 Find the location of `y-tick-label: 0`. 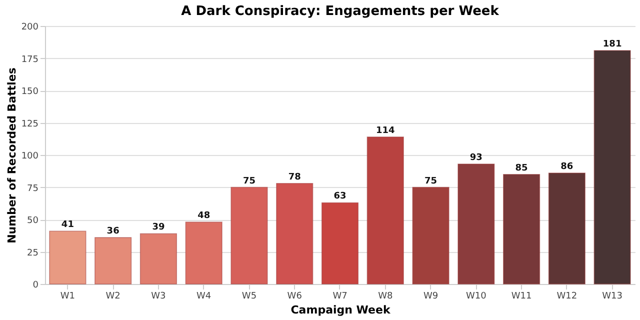

y-tick-label: 0 is located at coordinates (35, 285).